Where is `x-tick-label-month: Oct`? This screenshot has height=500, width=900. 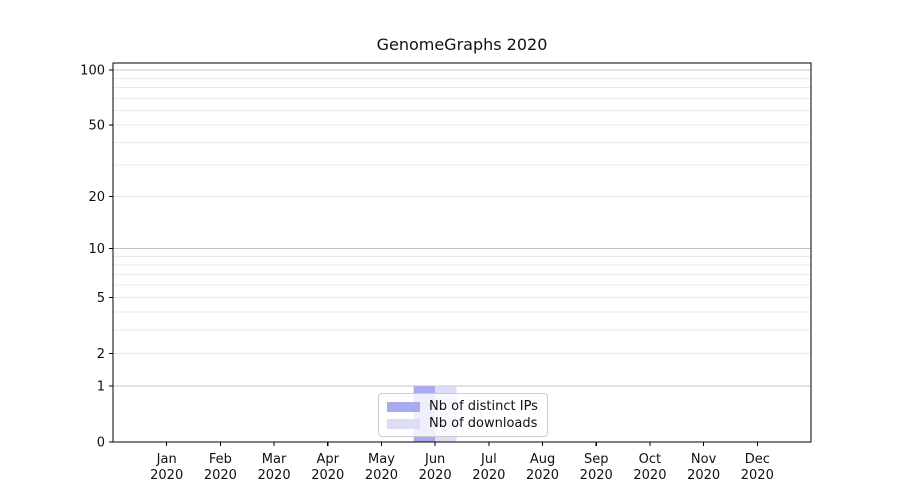 x-tick-label-month: Oct is located at coordinates (650, 459).